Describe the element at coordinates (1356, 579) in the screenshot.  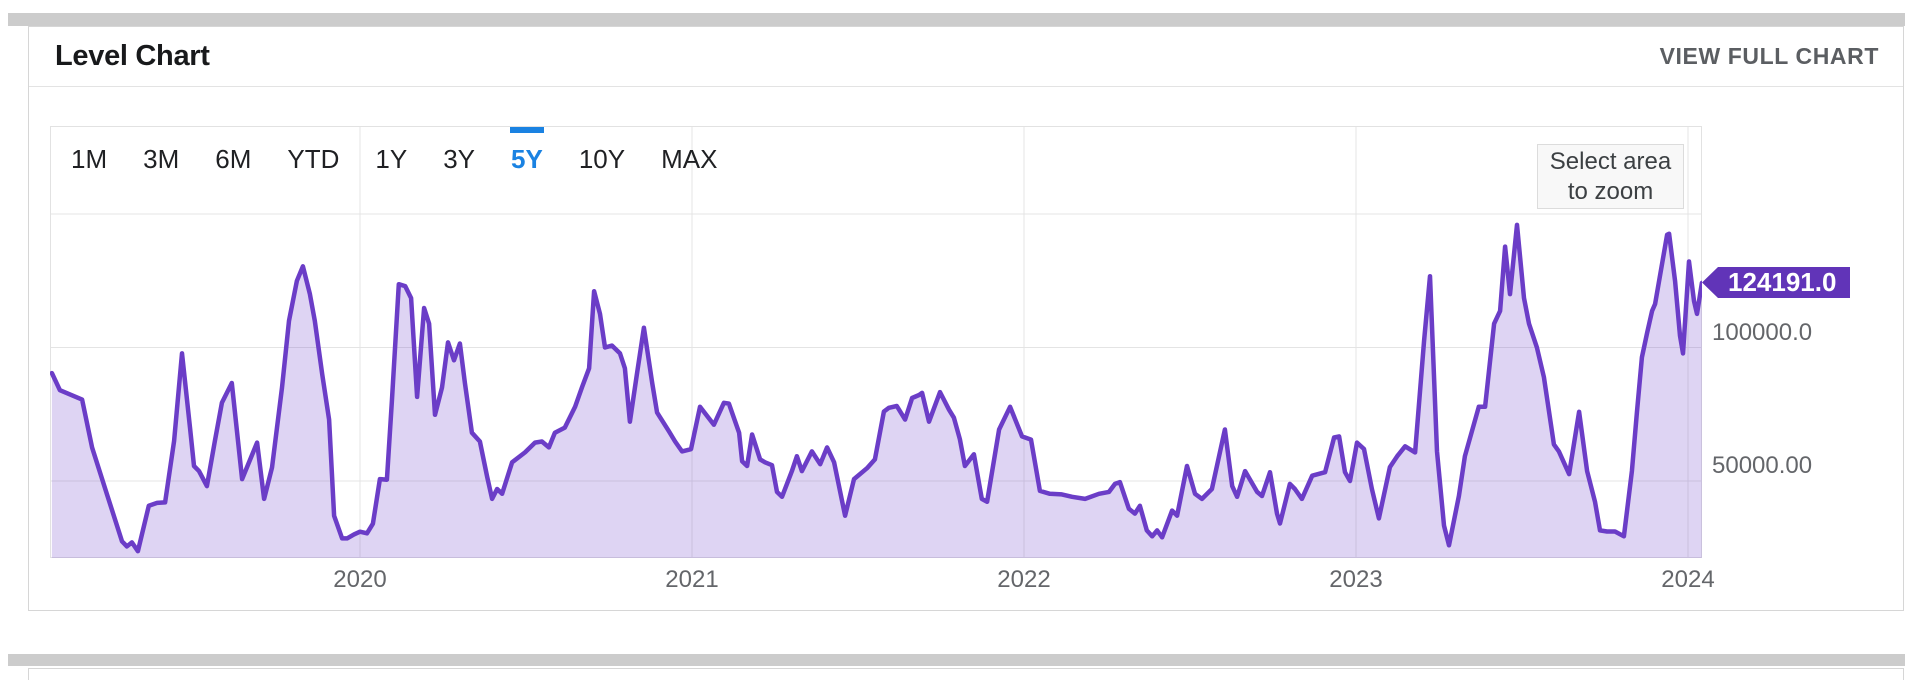
I see `x-axis-label-2023: 2023` at that location.